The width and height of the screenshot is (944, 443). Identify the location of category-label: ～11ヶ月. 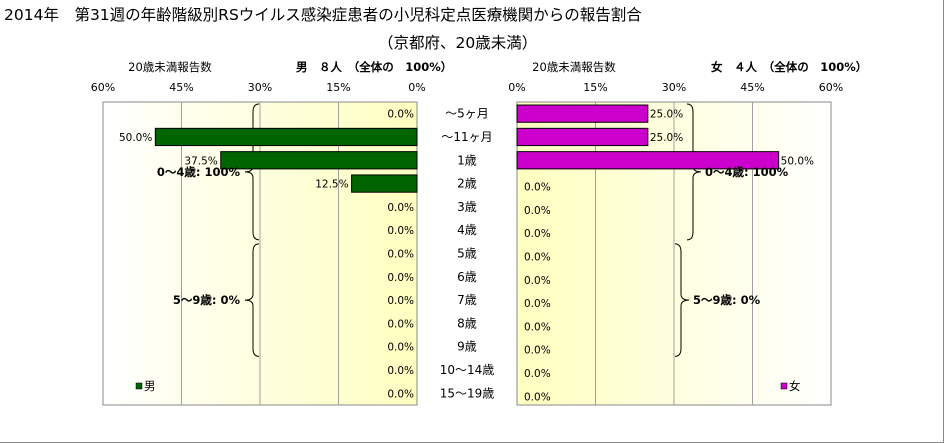
(466, 137).